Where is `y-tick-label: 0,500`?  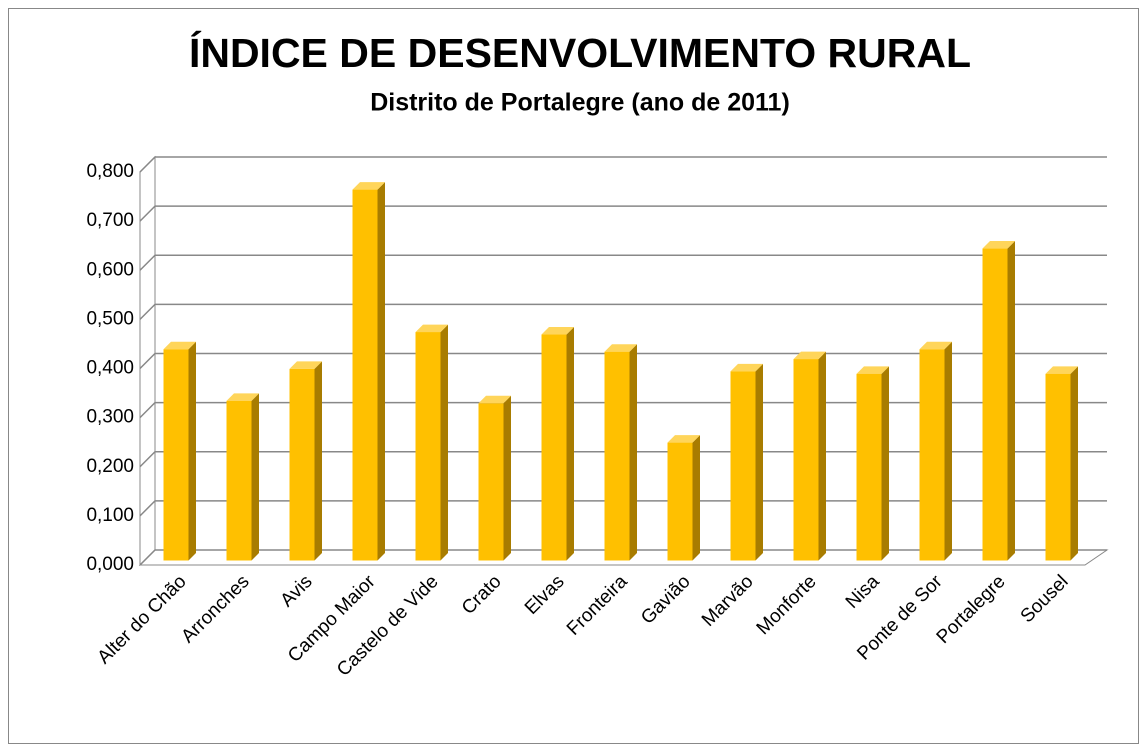
y-tick-label: 0,500 is located at coordinates (110, 318).